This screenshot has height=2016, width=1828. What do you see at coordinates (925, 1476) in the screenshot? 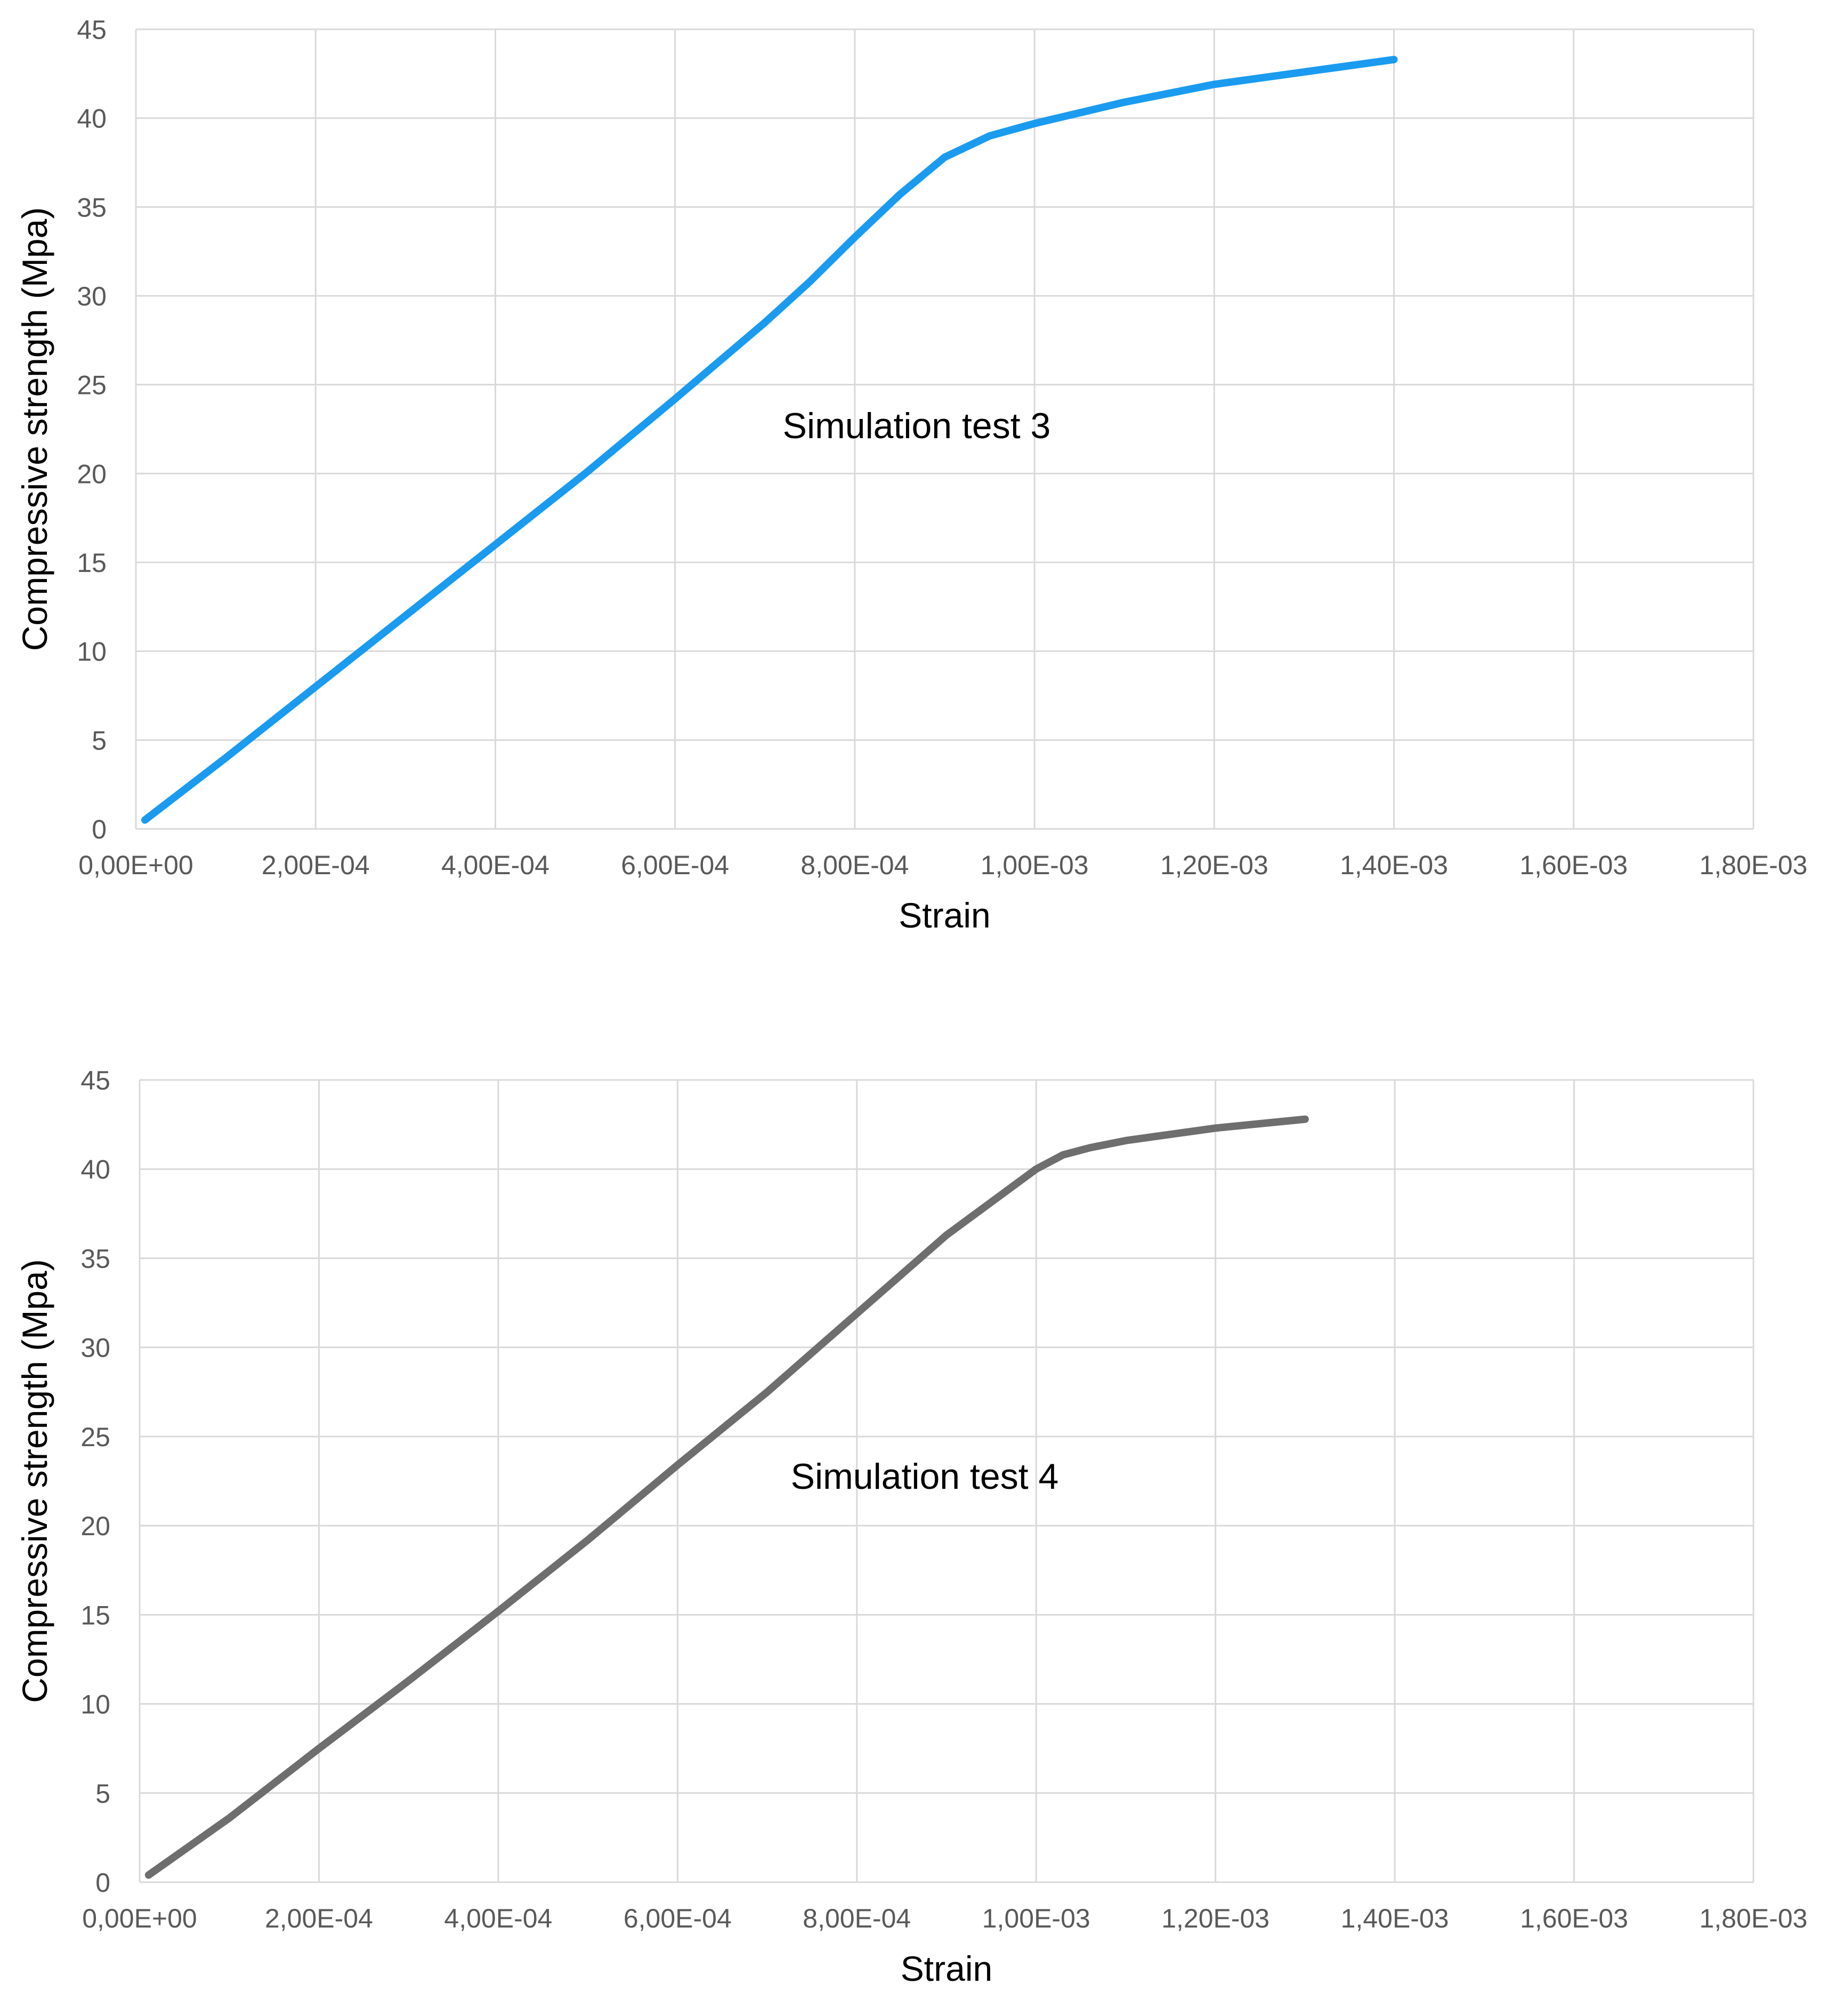
I see `series-annotation: Simulation test 4` at bounding box center [925, 1476].